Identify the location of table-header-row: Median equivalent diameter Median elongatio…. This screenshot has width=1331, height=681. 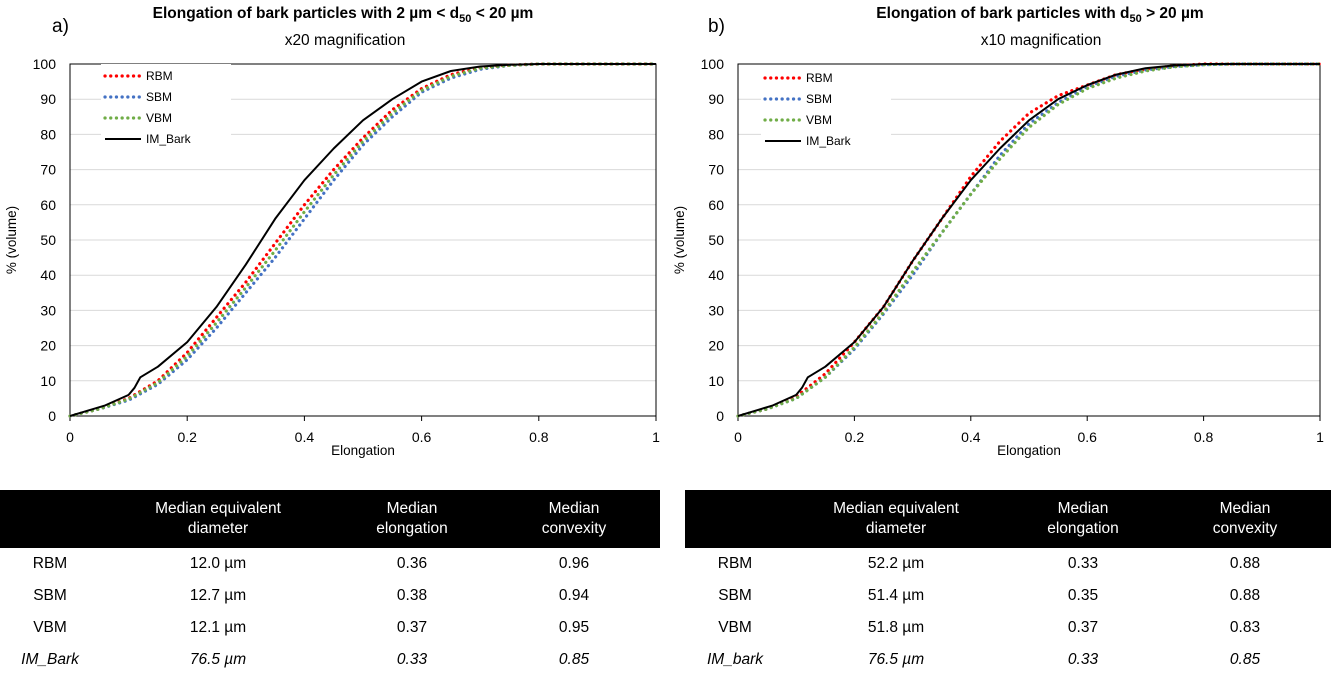
(1008, 519).